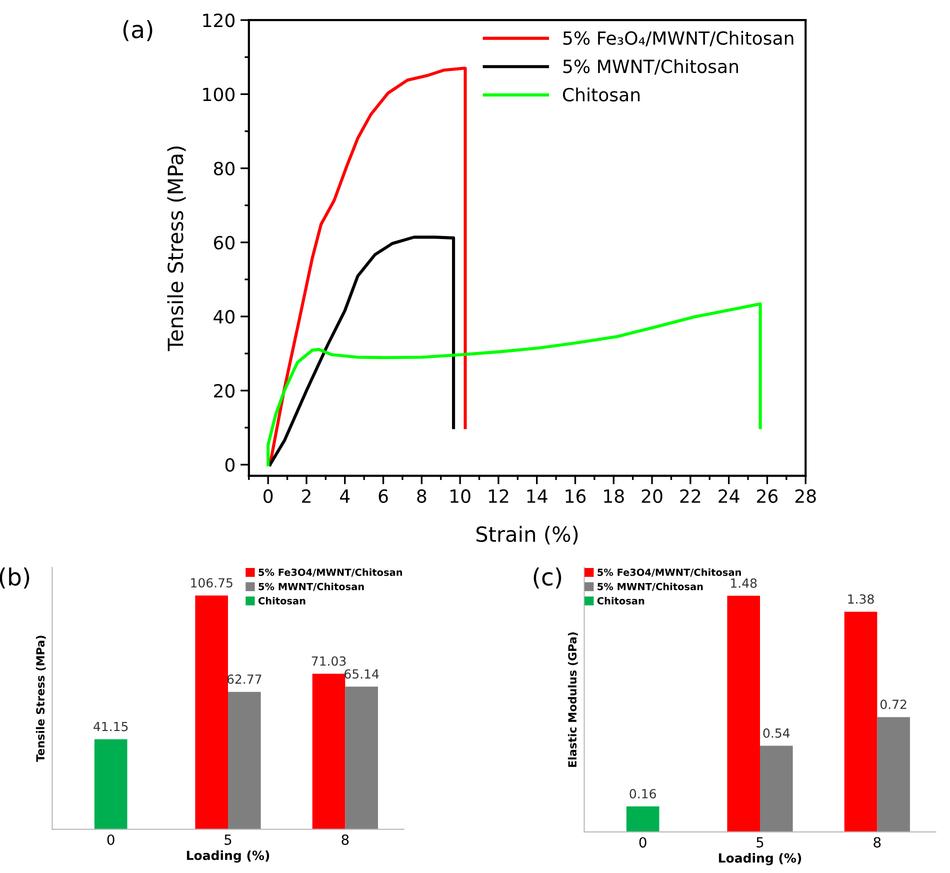 Image resolution: width=950 pixels, height=873 pixels. Describe the element at coordinates (211, 583) in the screenshot. I see `data-label: 106.75` at that location.